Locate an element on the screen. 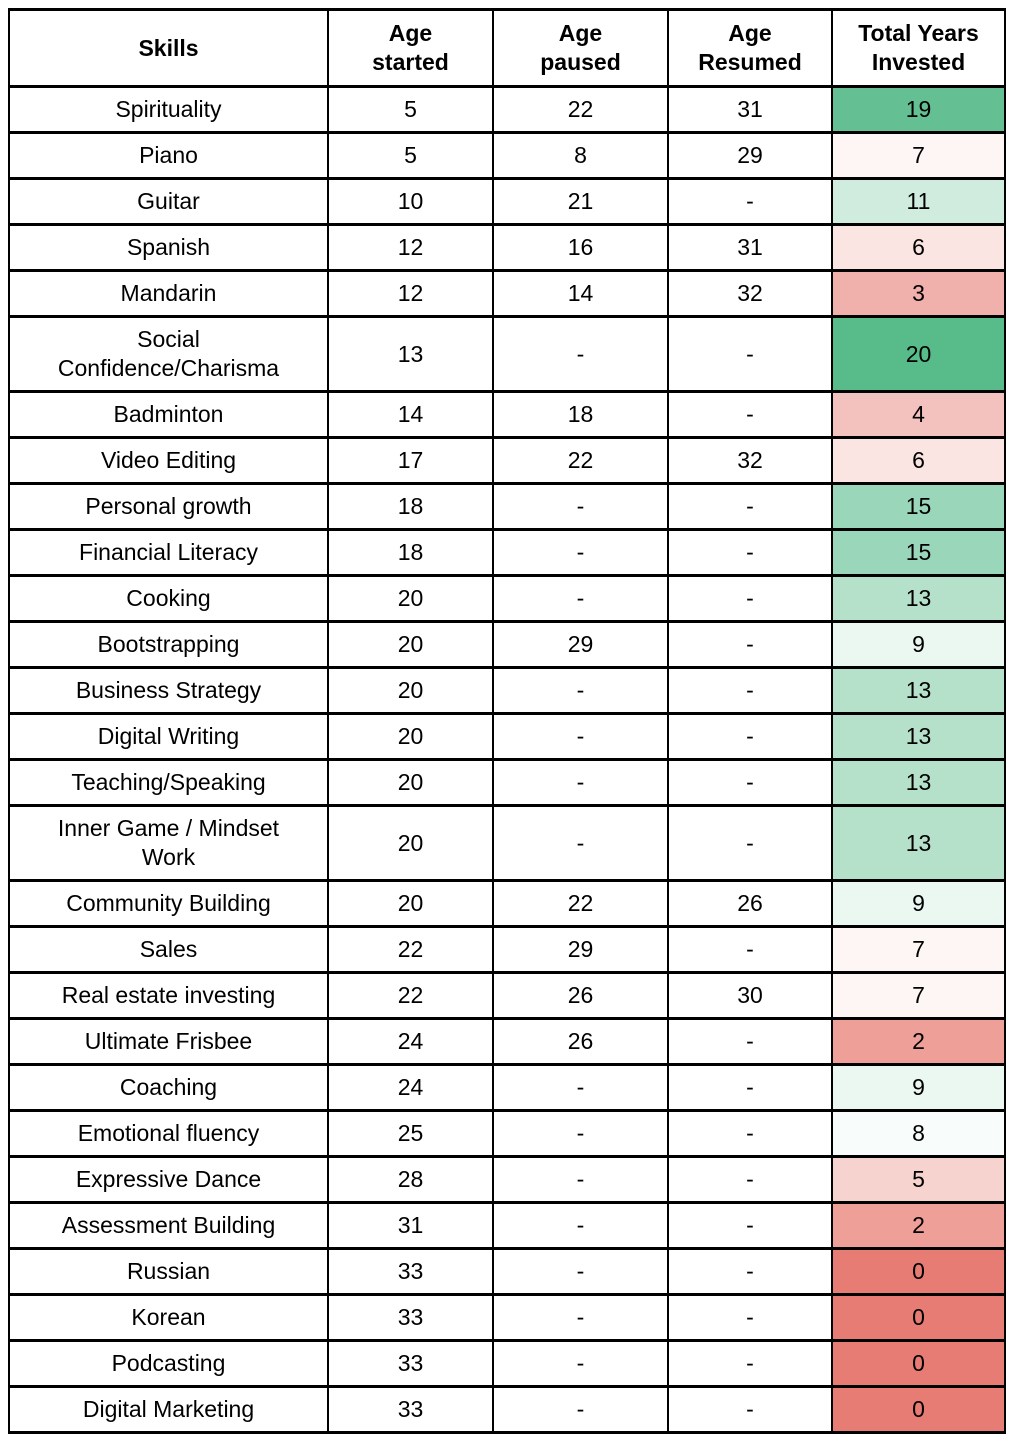 The width and height of the screenshot is (1016, 1434). col-header-total-years: Total Years Invested is located at coordinates (918, 48).